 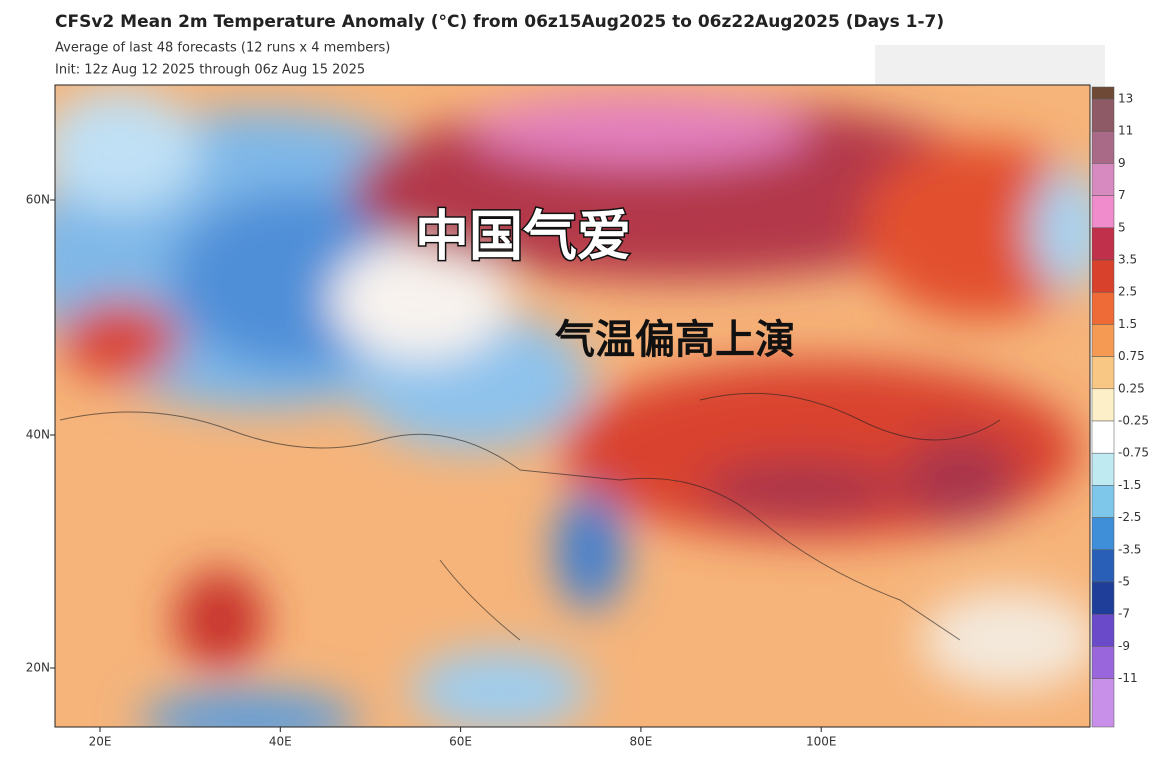 What do you see at coordinates (1129, 549) in the screenshot?
I see `colorbar-label: -3.5` at bounding box center [1129, 549].